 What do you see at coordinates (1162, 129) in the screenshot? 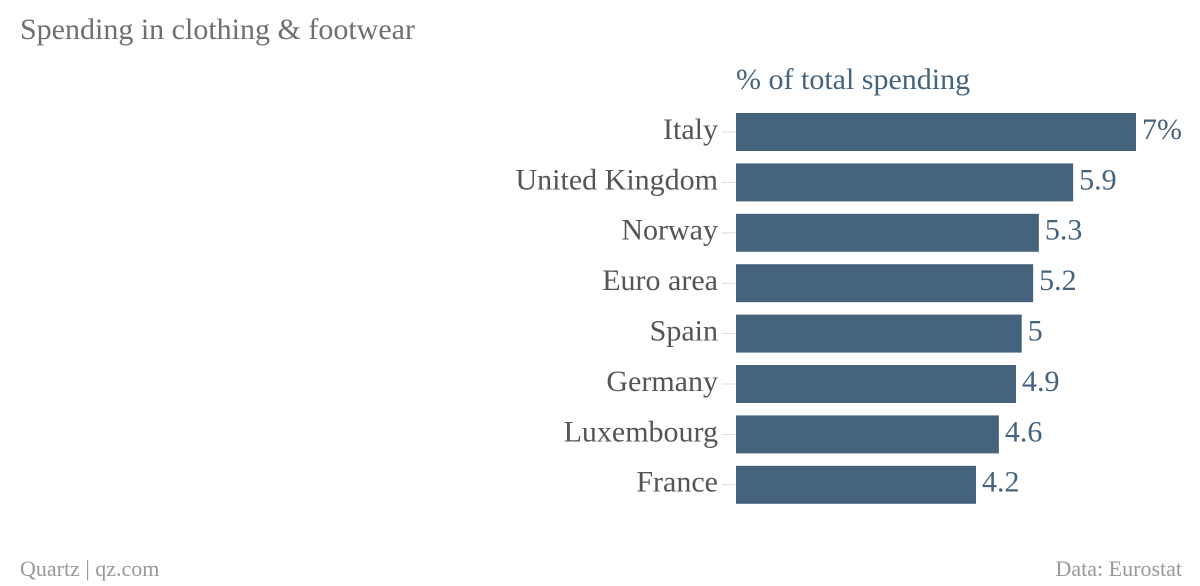
I see `value-label: 7%` at bounding box center [1162, 129].